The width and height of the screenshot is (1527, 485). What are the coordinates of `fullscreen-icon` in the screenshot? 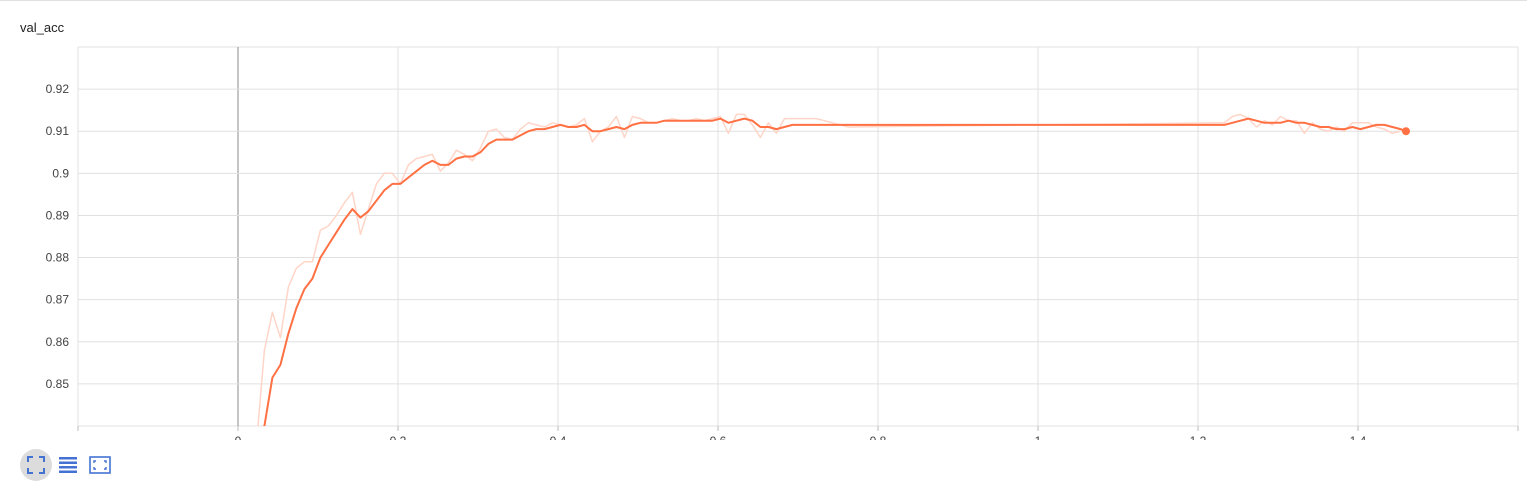 It's located at (36, 465).